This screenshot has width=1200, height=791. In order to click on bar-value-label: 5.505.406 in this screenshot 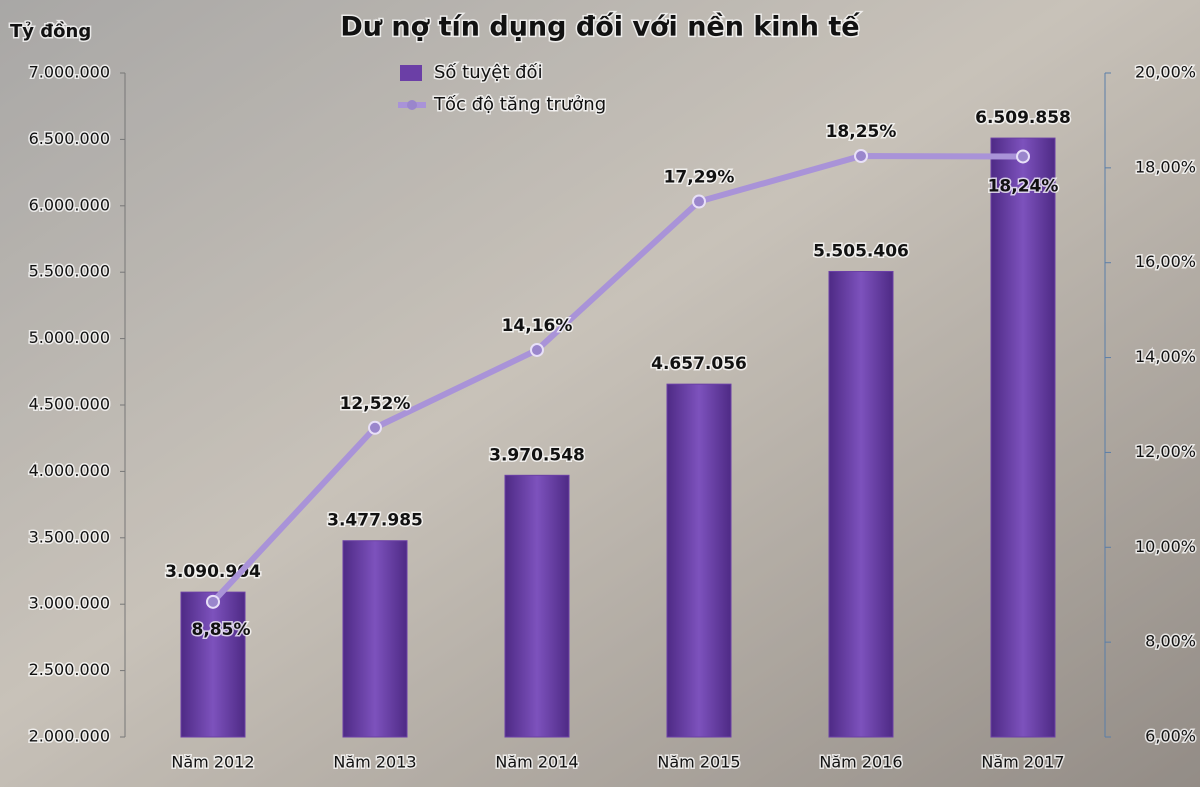, I will do `click(861, 251)`.